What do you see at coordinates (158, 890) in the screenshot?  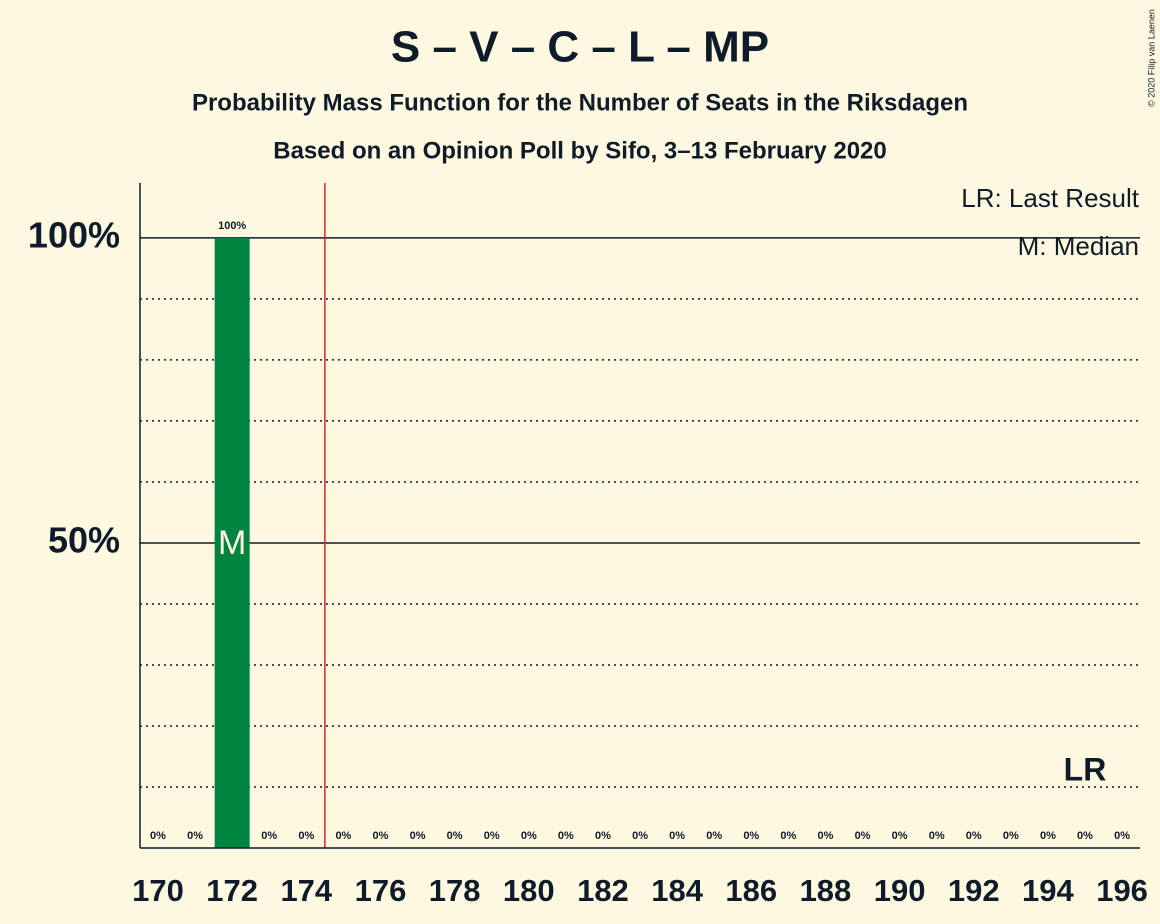 I see `x-tick-label: 170` at bounding box center [158, 890].